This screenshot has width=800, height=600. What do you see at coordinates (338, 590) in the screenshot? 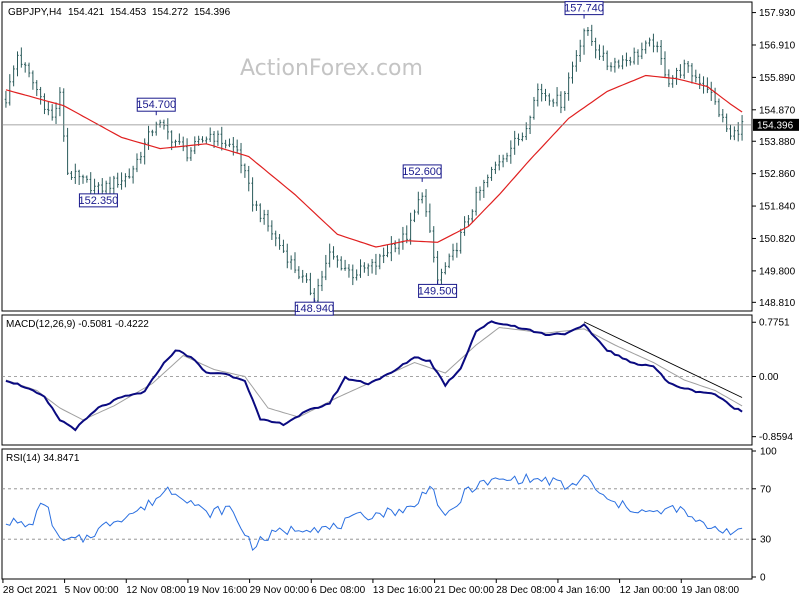
I see `x-tick-label: 6 Dec 08:00` at bounding box center [338, 590].